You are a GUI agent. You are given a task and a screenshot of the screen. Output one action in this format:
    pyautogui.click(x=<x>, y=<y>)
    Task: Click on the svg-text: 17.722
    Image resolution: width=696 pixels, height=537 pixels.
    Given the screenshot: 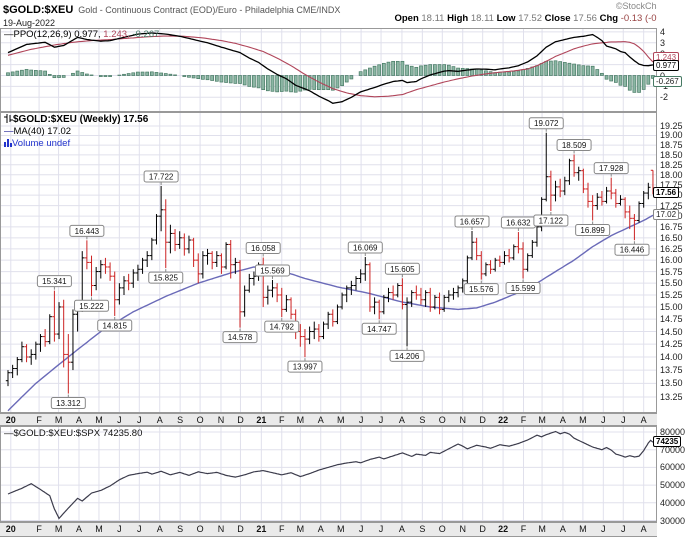 What is the action you would take?
    pyautogui.click(x=161, y=176)
    